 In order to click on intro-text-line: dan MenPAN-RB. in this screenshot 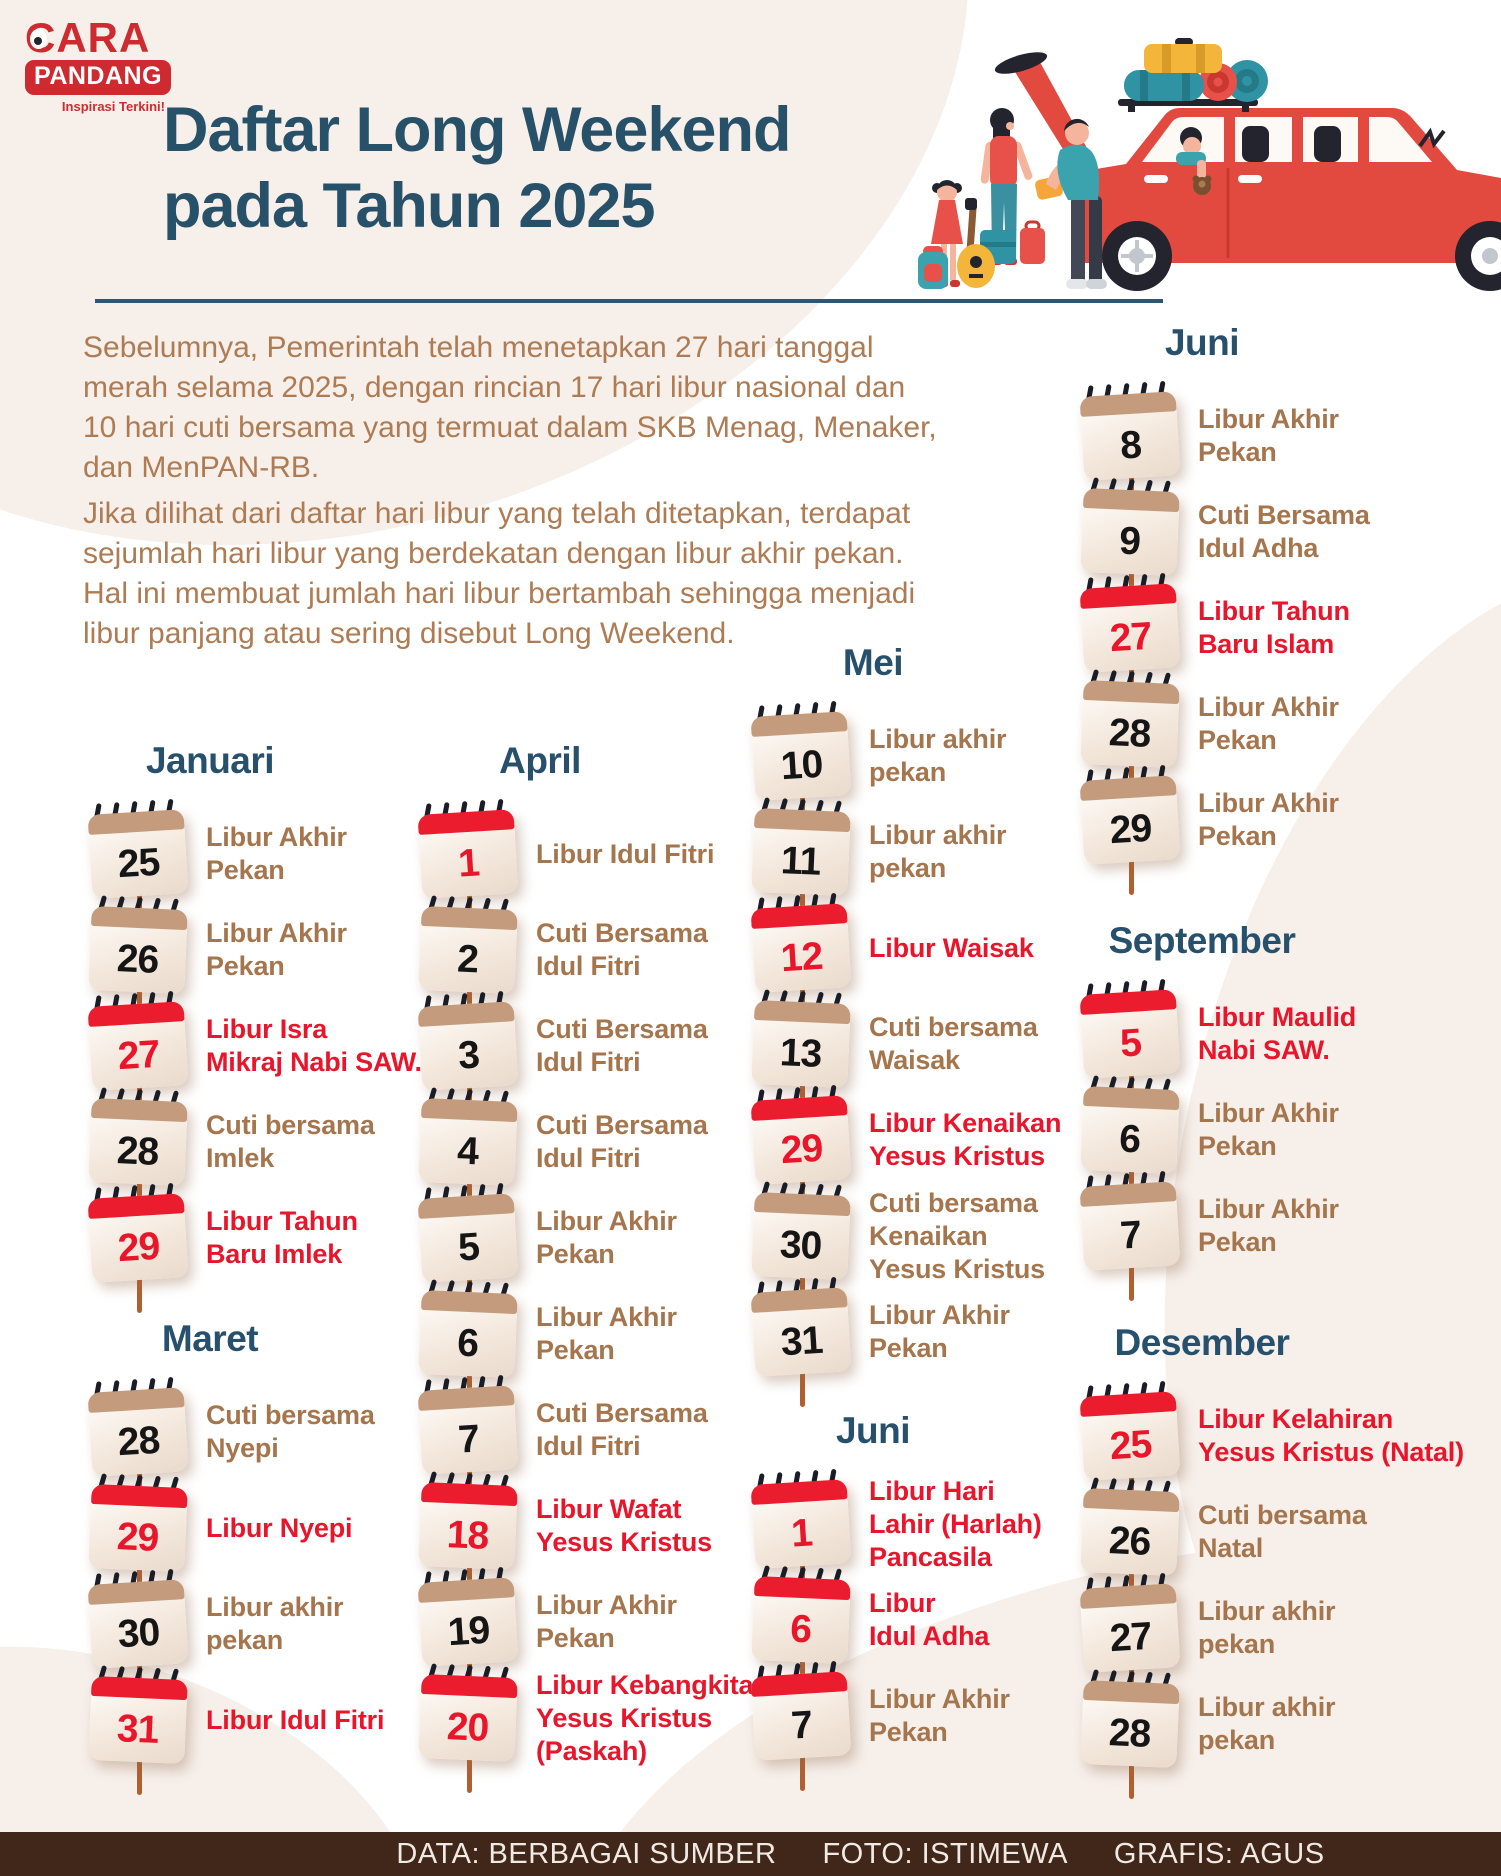, I will do `click(201, 467)`.